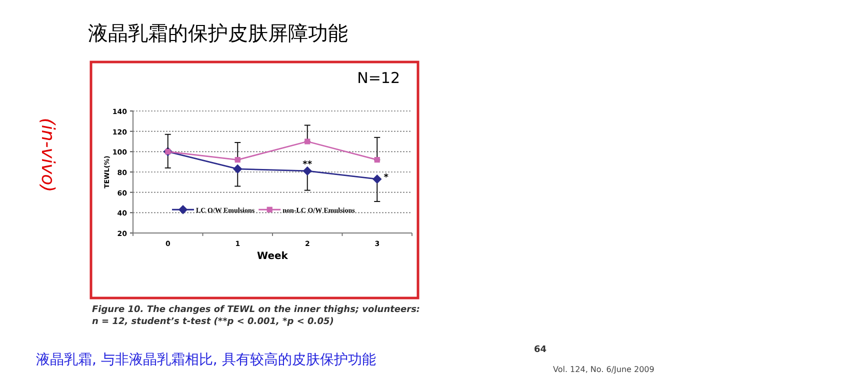  I want to click on annotation: Vol. 124, No. 6/June 2009, so click(603, 369).